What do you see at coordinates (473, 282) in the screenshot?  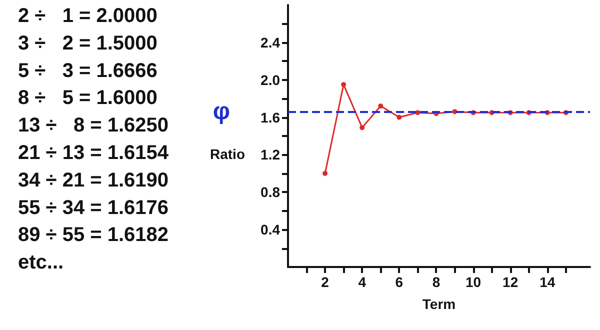 I see `x-tick-label: 10` at bounding box center [473, 282].